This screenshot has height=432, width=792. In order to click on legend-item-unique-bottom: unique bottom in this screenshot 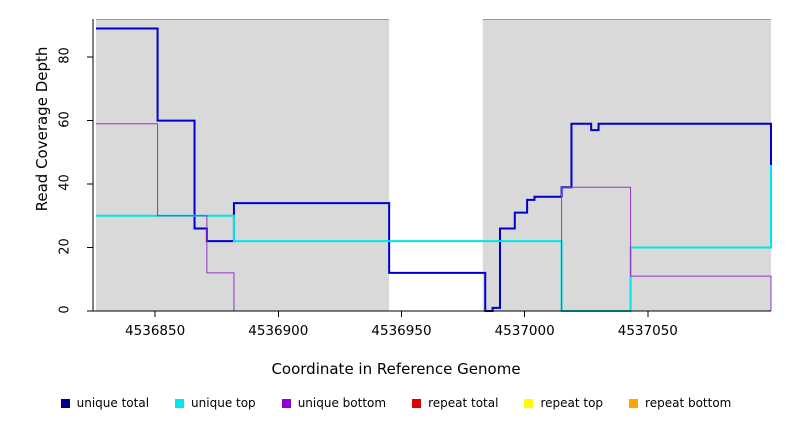, I will do `click(334, 403)`.